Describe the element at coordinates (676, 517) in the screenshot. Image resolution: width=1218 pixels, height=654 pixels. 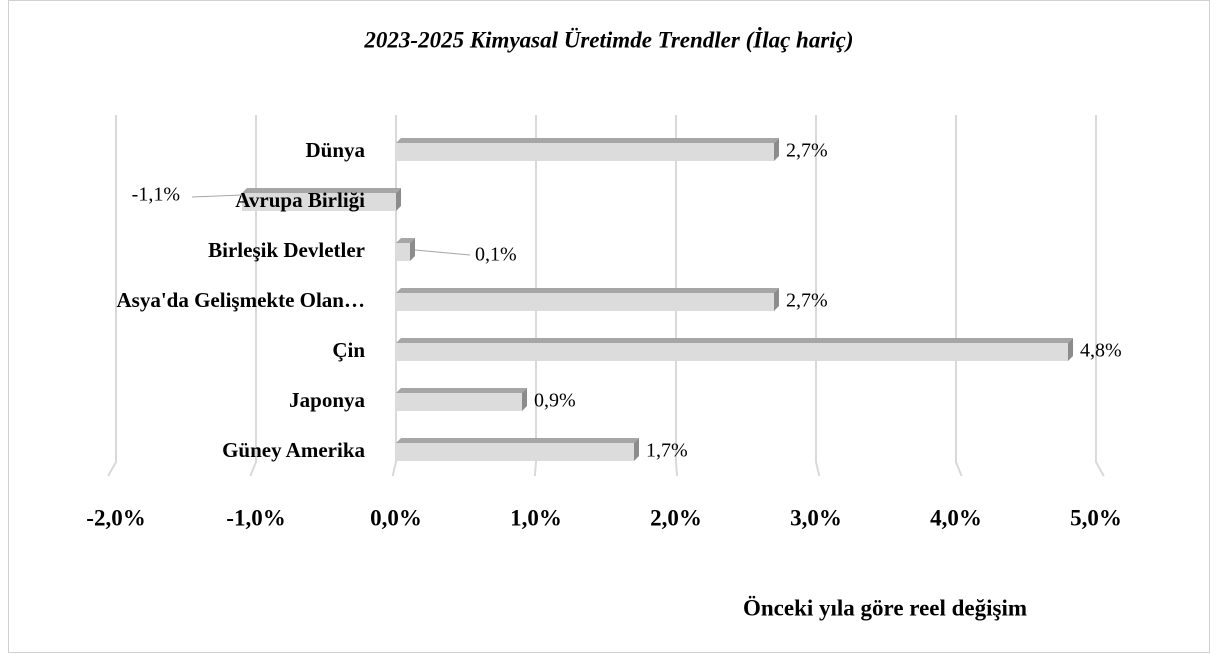
I see `x-tick-label: 2,0%` at that location.